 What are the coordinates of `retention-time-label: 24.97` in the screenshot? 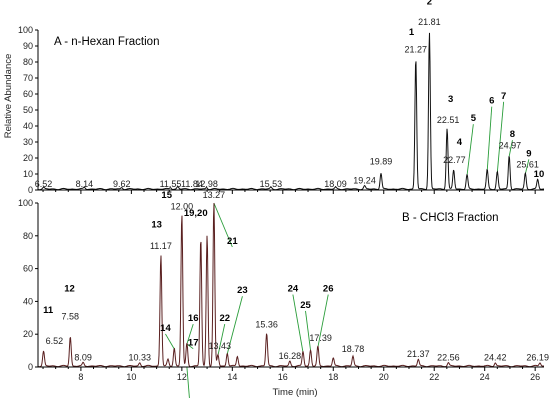 It's located at (510, 145).